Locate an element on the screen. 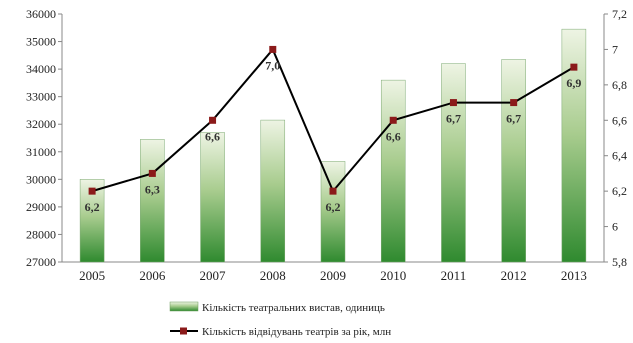 The image size is (633, 343). y-left-tick-label: 33000 is located at coordinates (41, 97).